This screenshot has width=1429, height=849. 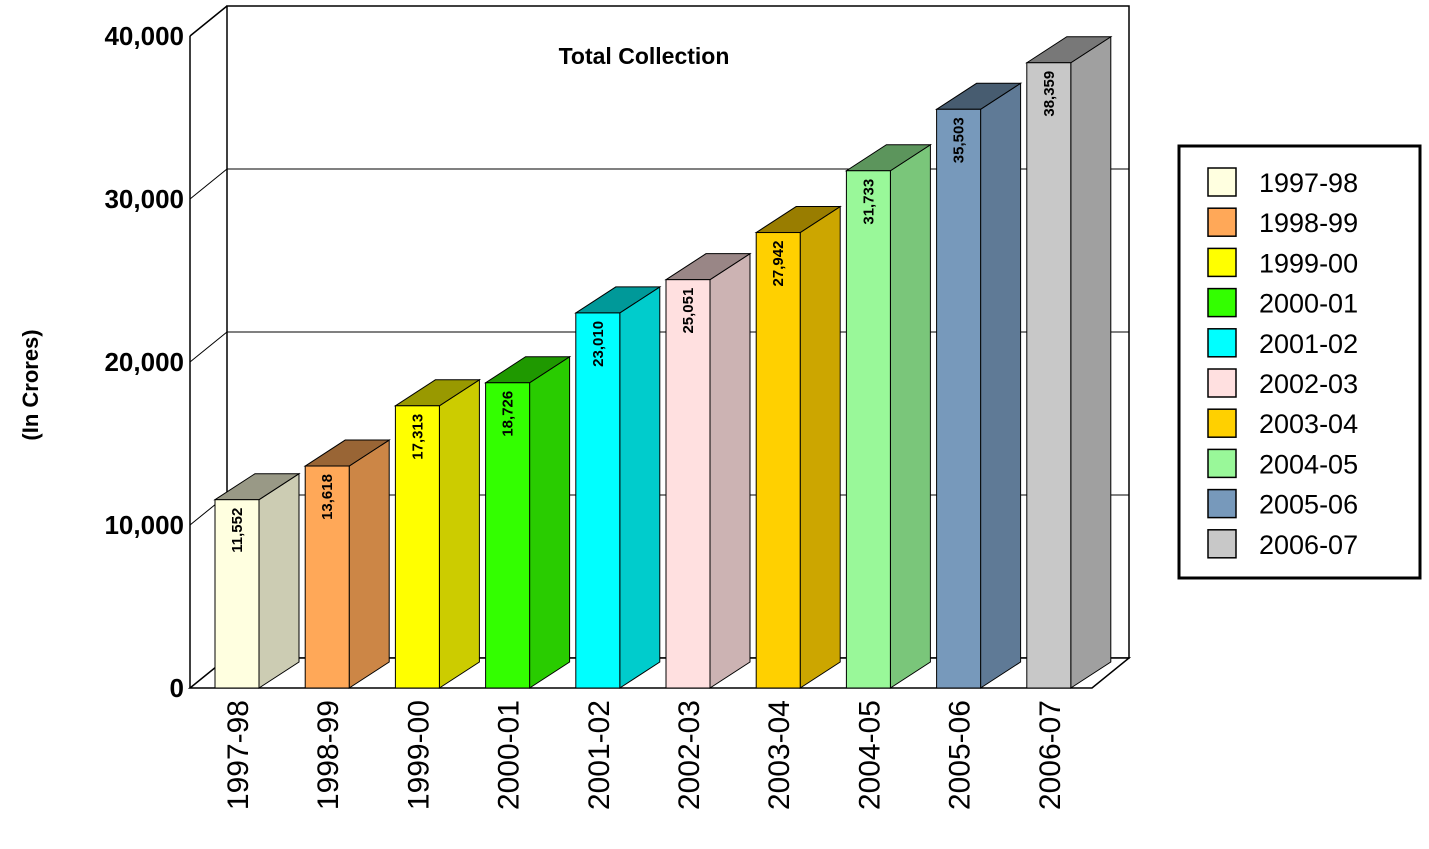 I want to click on bar-1999-00: 17,313, so click(x=437, y=533).